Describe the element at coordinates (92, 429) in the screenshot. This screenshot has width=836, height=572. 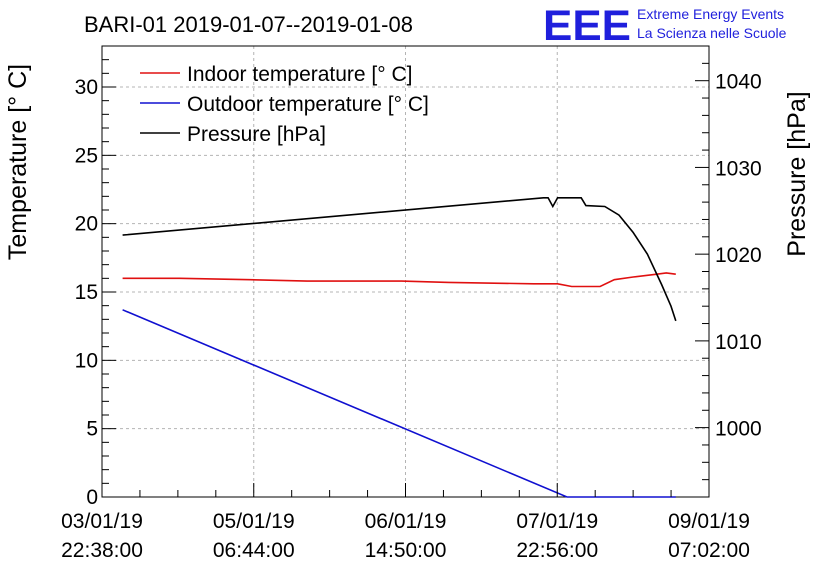
I see `y-tick-label: 5` at that location.